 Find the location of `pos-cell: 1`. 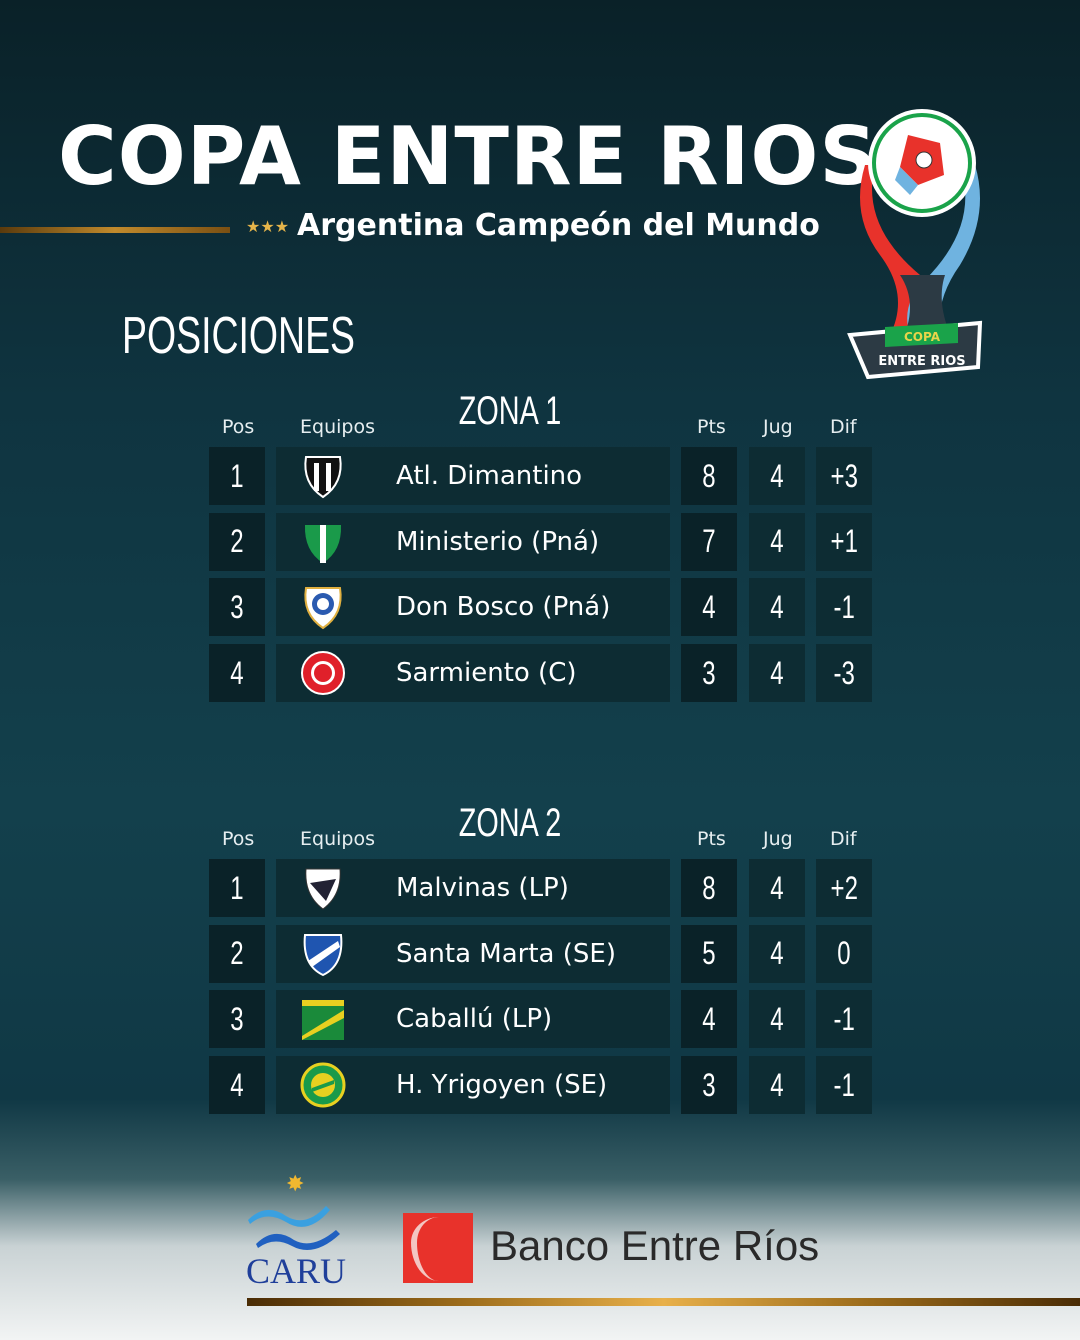

pos-cell: 1 is located at coordinates (237, 888).